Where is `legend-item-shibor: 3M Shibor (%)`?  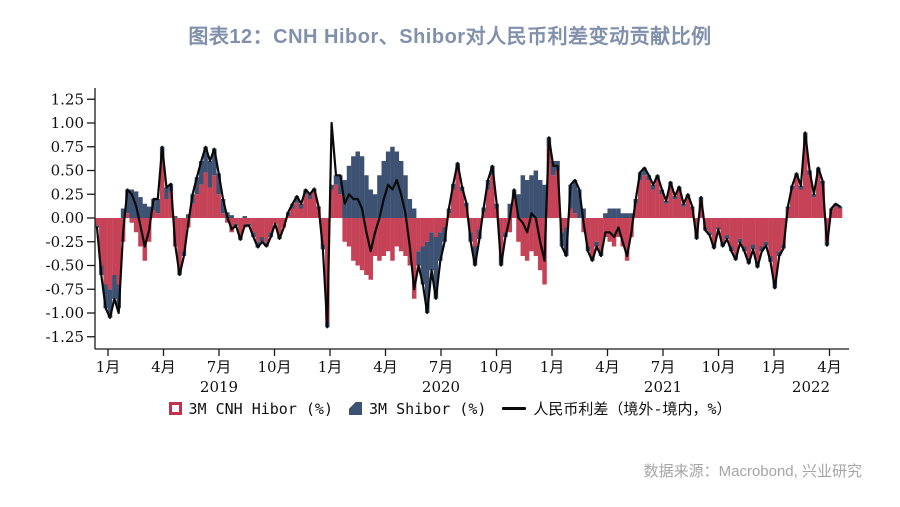
legend-item-shibor: 3M Shibor (%) is located at coordinates (417, 409).